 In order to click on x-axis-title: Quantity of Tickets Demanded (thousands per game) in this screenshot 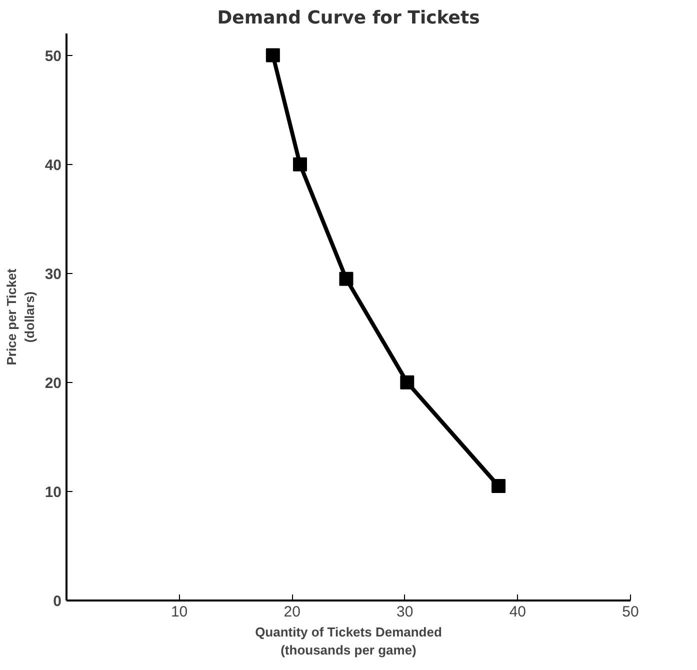, I will do `click(348, 641)`.